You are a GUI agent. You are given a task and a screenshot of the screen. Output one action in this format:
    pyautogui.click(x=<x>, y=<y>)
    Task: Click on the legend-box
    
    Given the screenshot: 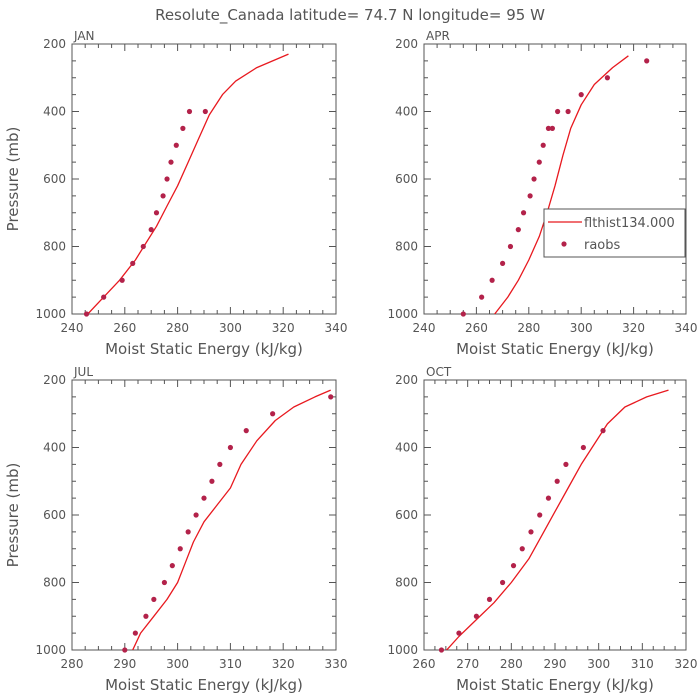 What is the action you would take?
    pyautogui.click(x=614, y=233)
    